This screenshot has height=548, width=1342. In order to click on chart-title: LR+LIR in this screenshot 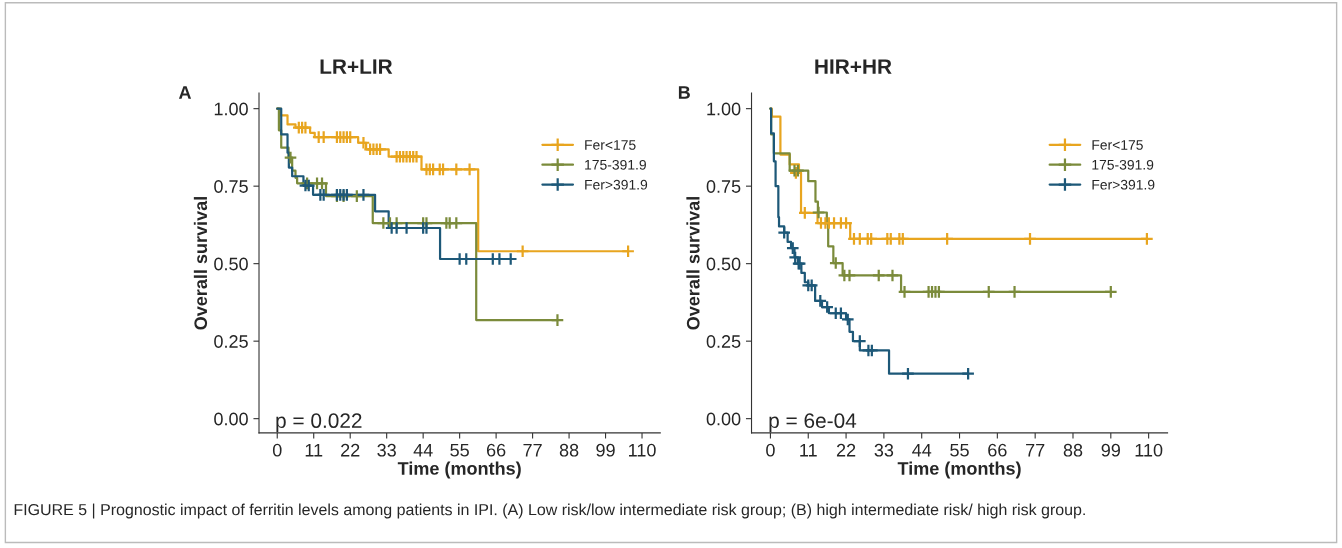, I will do `click(356, 66)`.